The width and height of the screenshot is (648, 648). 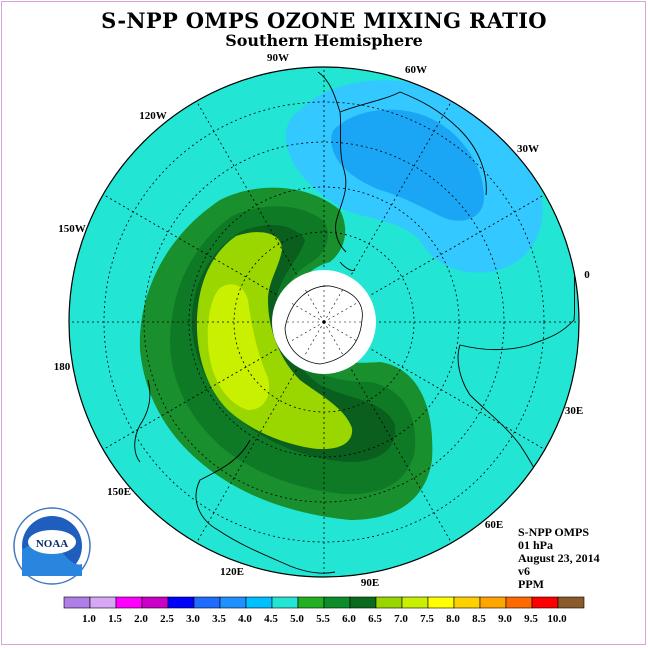 What do you see at coordinates (119, 492) in the screenshot?
I see `lon-label-150e: 150E` at bounding box center [119, 492].